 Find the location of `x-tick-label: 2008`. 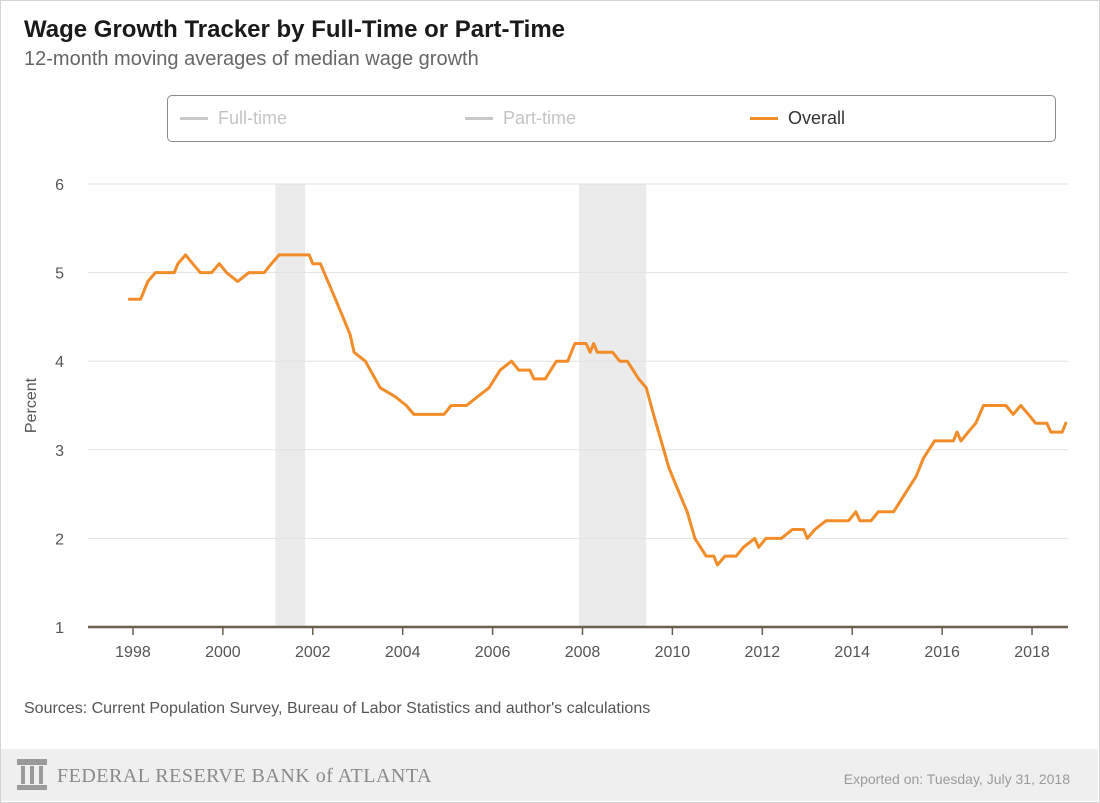

x-tick-label: 2008 is located at coordinates (583, 652).